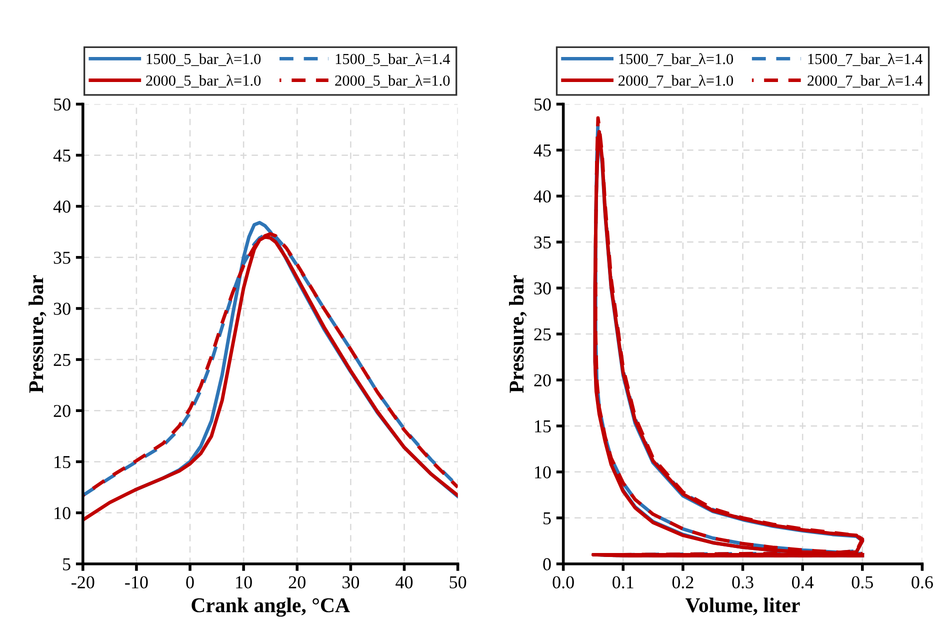 Image resolution: width=942 pixels, height=635 pixels. I want to click on x-tick-label: 0.1, so click(623, 582).